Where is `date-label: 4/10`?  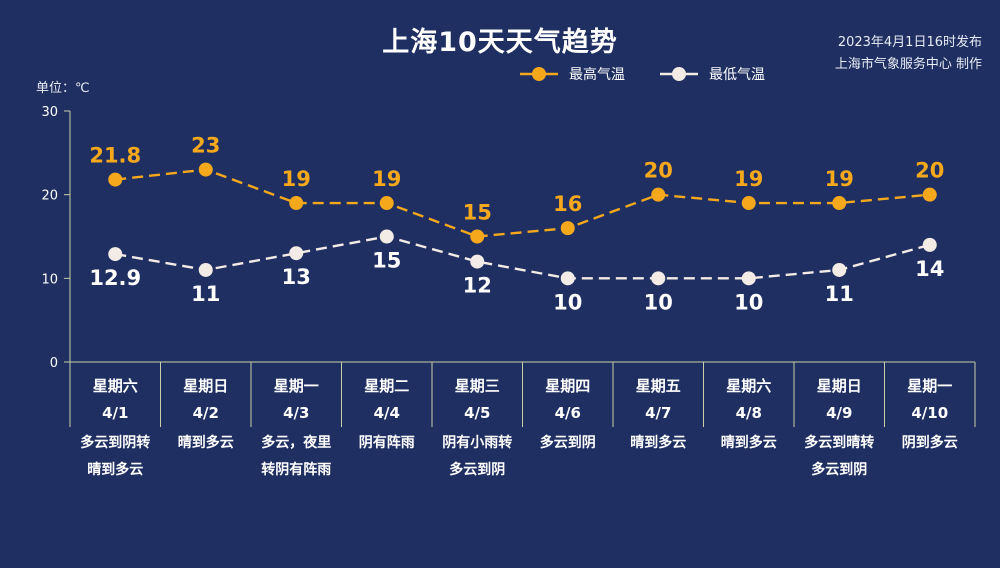
date-label: 4/10 is located at coordinates (929, 413).